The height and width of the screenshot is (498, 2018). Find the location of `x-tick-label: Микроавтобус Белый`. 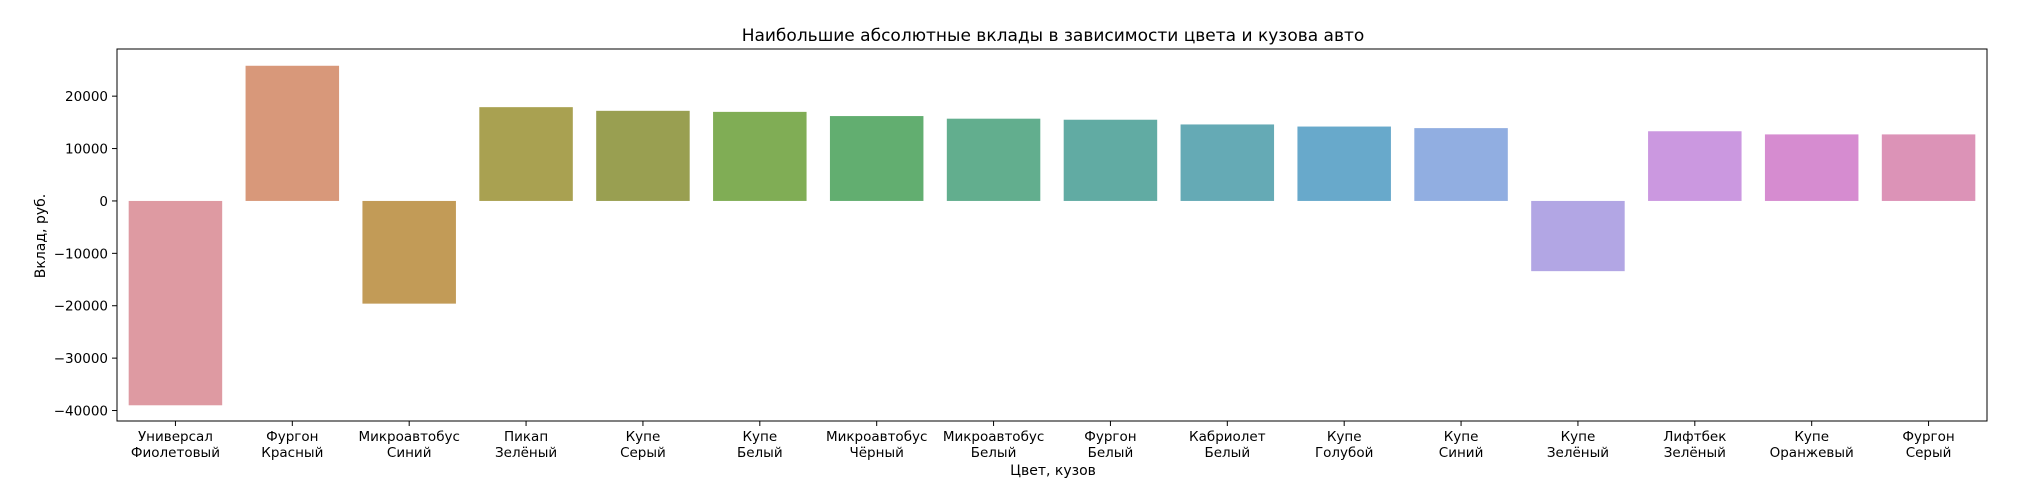

x-tick-label: Микроавтобус Белый is located at coordinates (994, 445).